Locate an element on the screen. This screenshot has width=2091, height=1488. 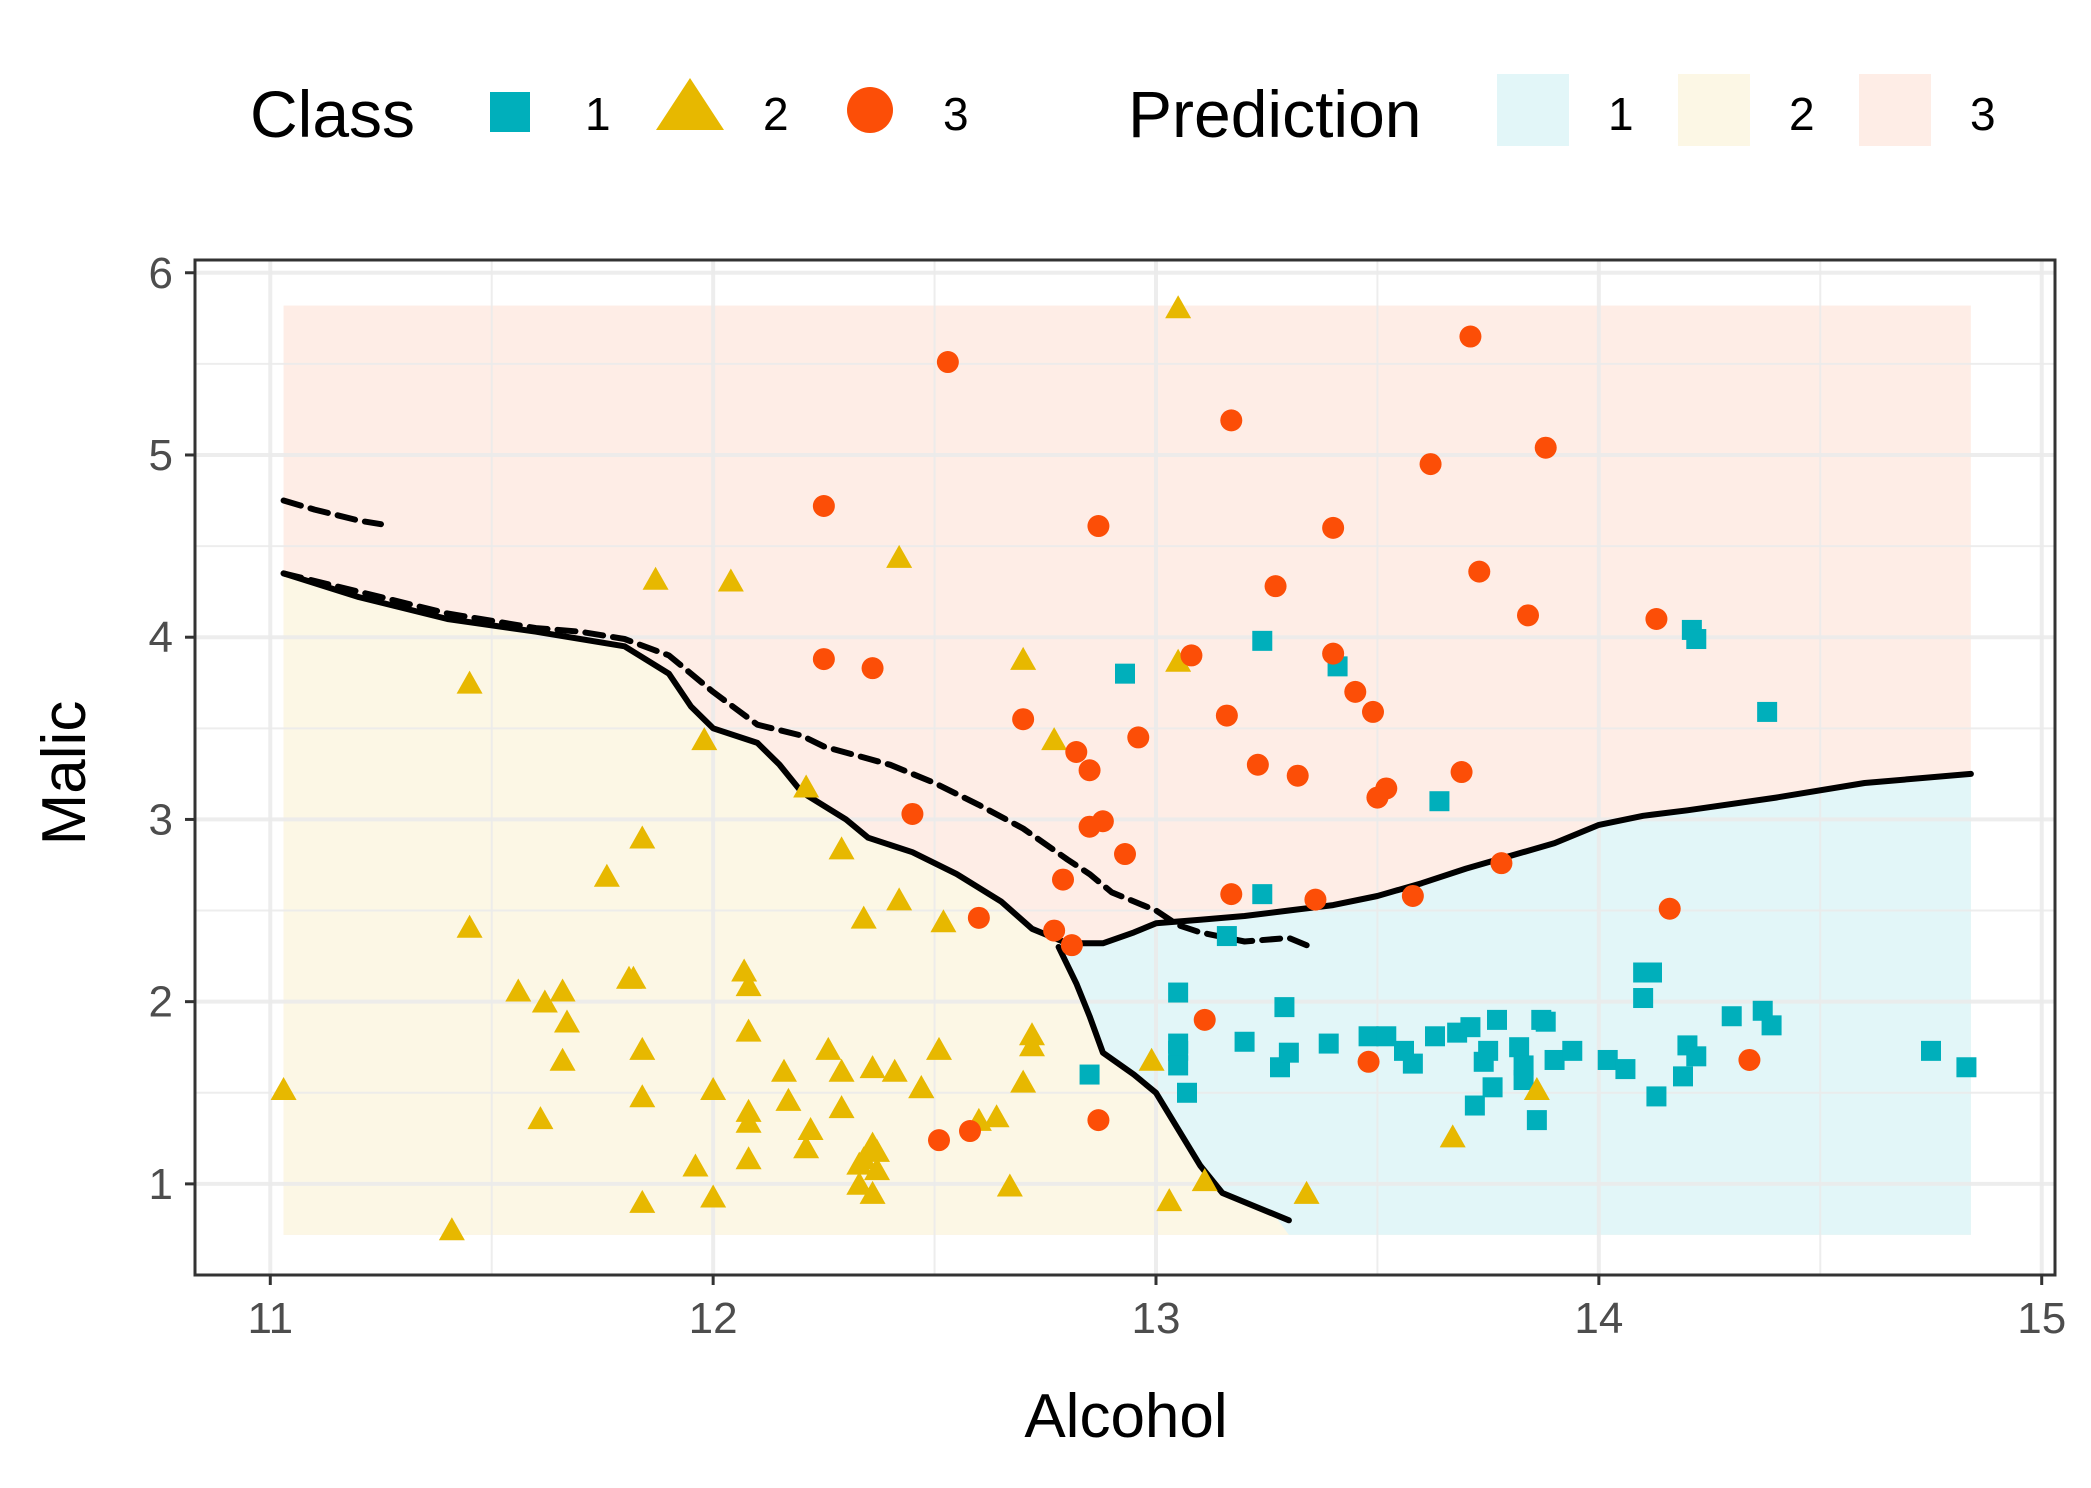
legend-class-key-square is located at coordinates (510, 112).